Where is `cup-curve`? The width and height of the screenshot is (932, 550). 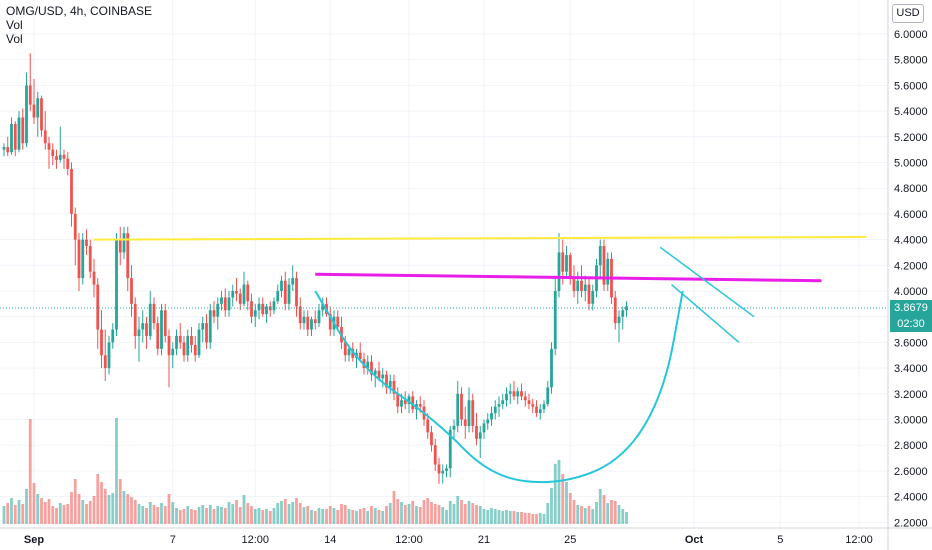 cup-curve is located at coordinates (499, 387).